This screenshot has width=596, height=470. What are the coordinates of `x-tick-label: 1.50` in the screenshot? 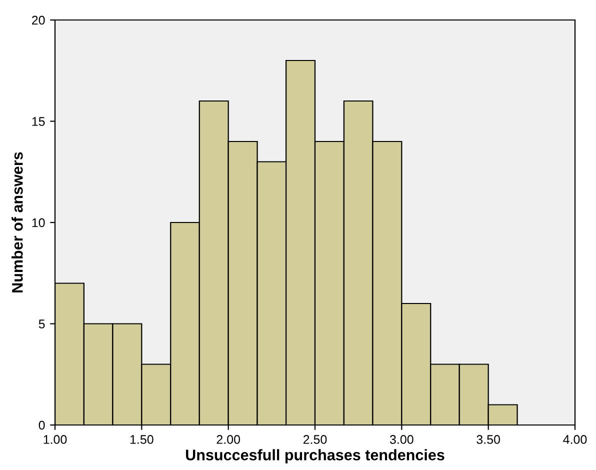 It's located at (142, 439).